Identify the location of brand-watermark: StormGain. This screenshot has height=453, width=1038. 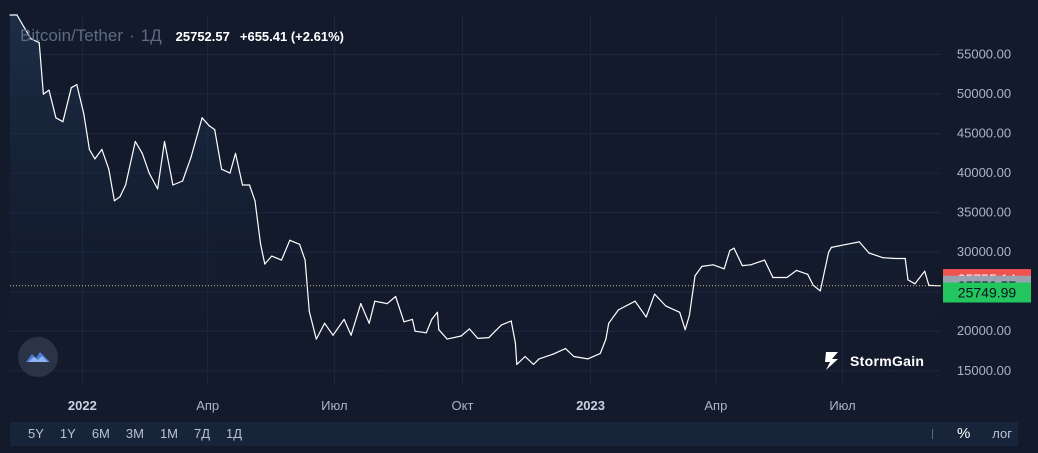
(873, 361).